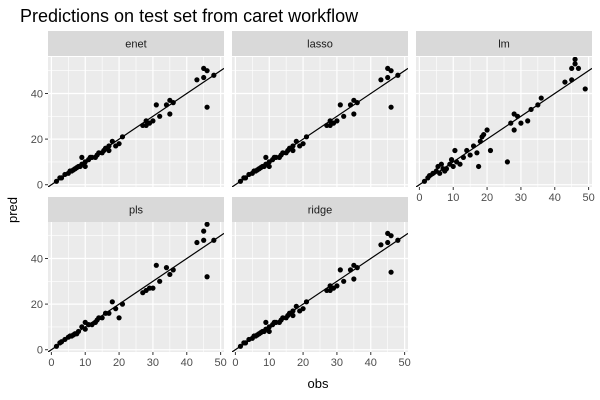 Image resolution: width=600 pixels, height=400 pixels. Describe the element at coordinates (40, 351) in the screenshot. I see `y-tick-label: 0` at that location.